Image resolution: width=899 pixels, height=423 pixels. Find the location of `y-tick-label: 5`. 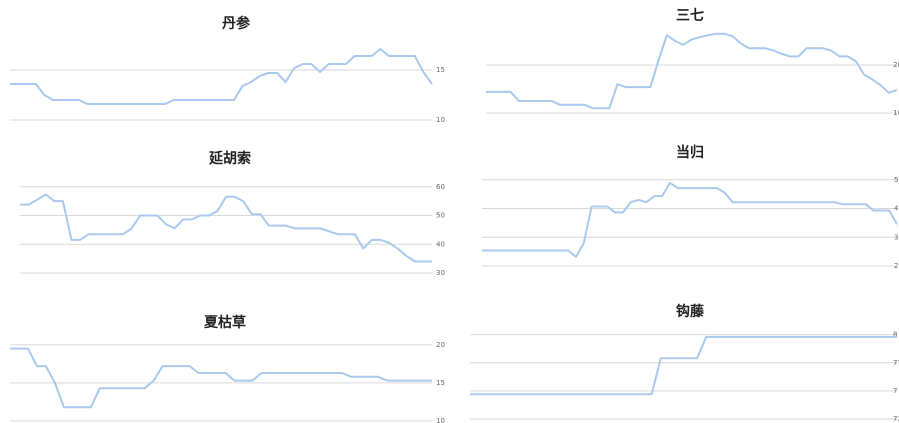

y-tick-label: 5 is located at coordinates (896, 180).